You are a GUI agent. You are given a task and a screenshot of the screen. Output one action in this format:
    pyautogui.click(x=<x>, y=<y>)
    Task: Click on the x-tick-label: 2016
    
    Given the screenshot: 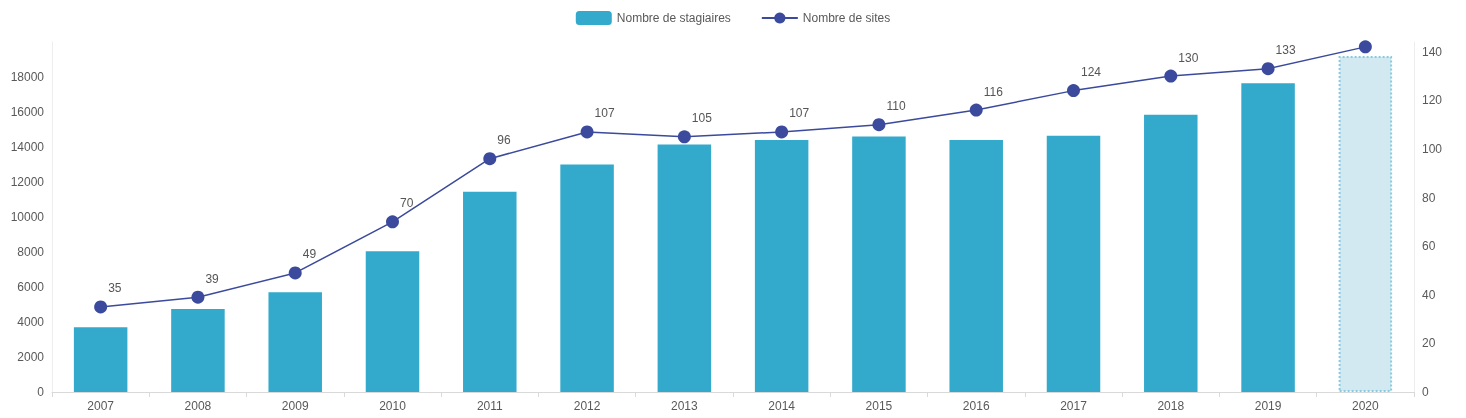 What is the action you would take?
    pyautogui.click(x=976, y=406)
    